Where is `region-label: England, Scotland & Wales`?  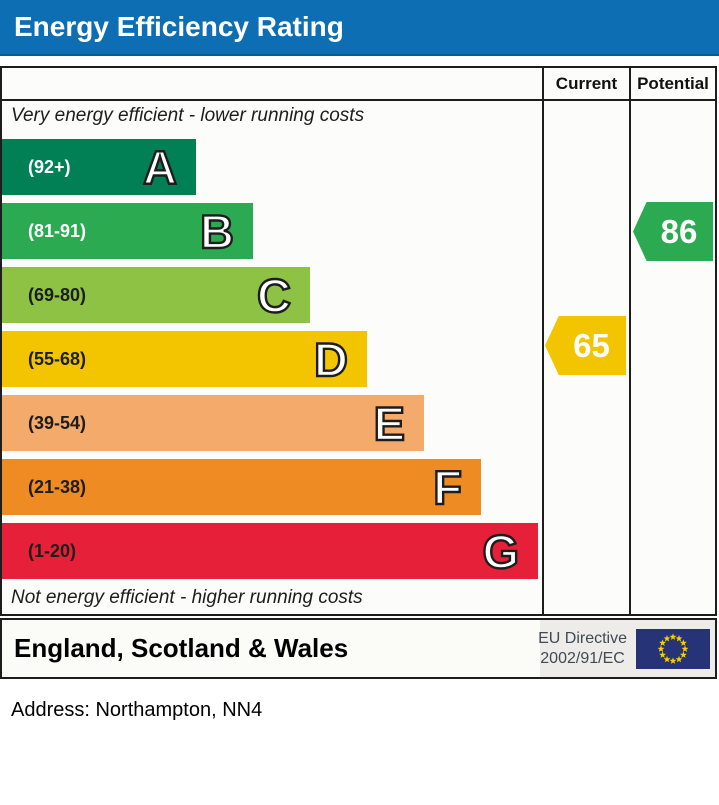 region-label: England, Scotland & Wales is located at coordinates (181, 648).